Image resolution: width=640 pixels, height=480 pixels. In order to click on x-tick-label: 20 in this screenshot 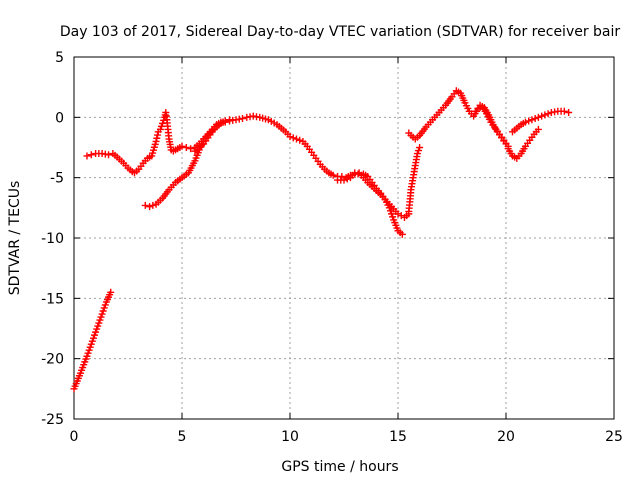, I will do `click(506, 437)`.